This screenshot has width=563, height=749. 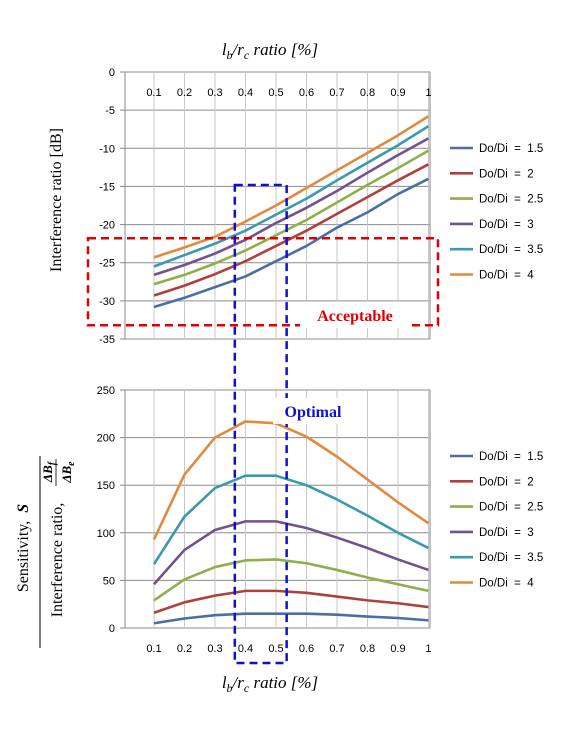 I want to click on ylabel-frac-den: ΔBe, so click(x=68, y=472).